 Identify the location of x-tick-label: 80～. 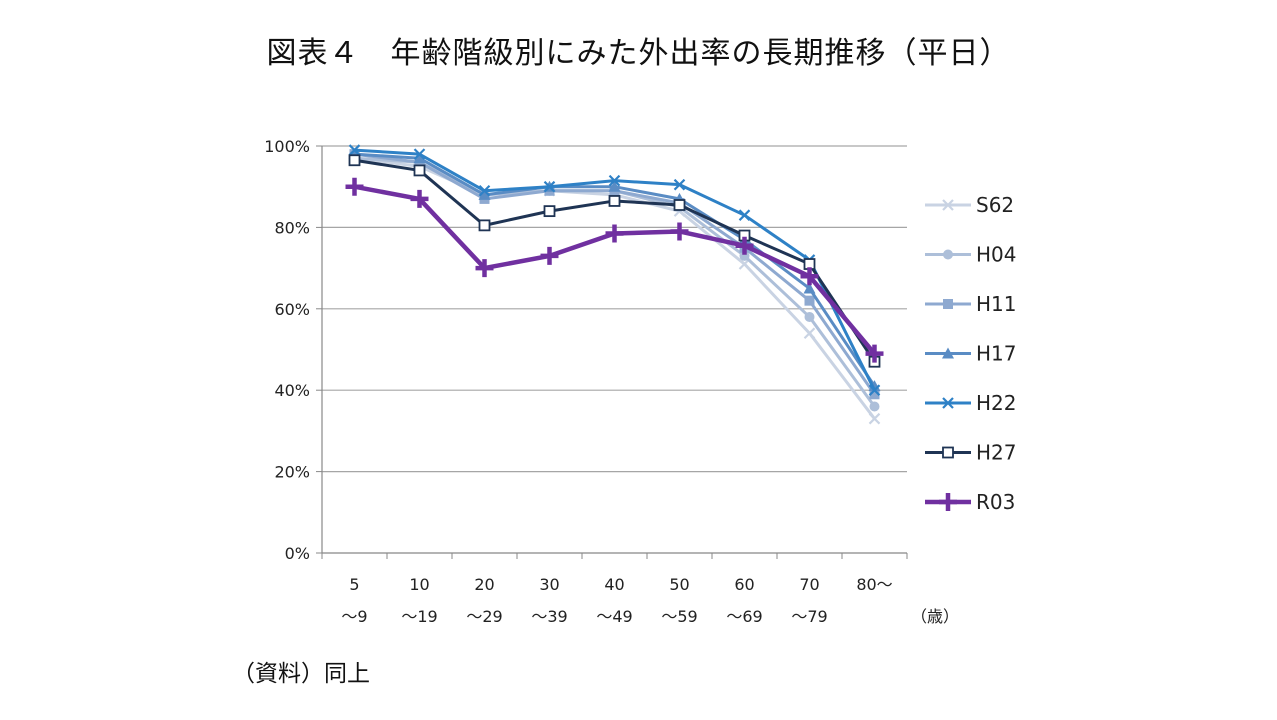
(874, 584).